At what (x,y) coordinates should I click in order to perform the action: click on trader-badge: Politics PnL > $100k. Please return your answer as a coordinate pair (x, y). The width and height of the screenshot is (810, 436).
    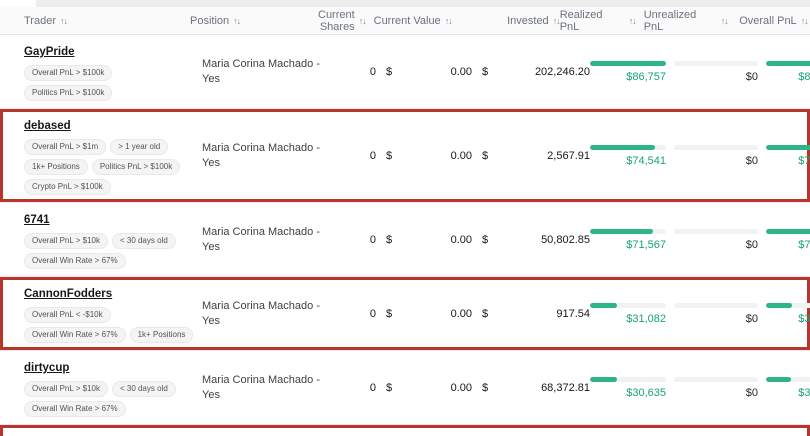
    Looking at the image, I should click on (68, 93).